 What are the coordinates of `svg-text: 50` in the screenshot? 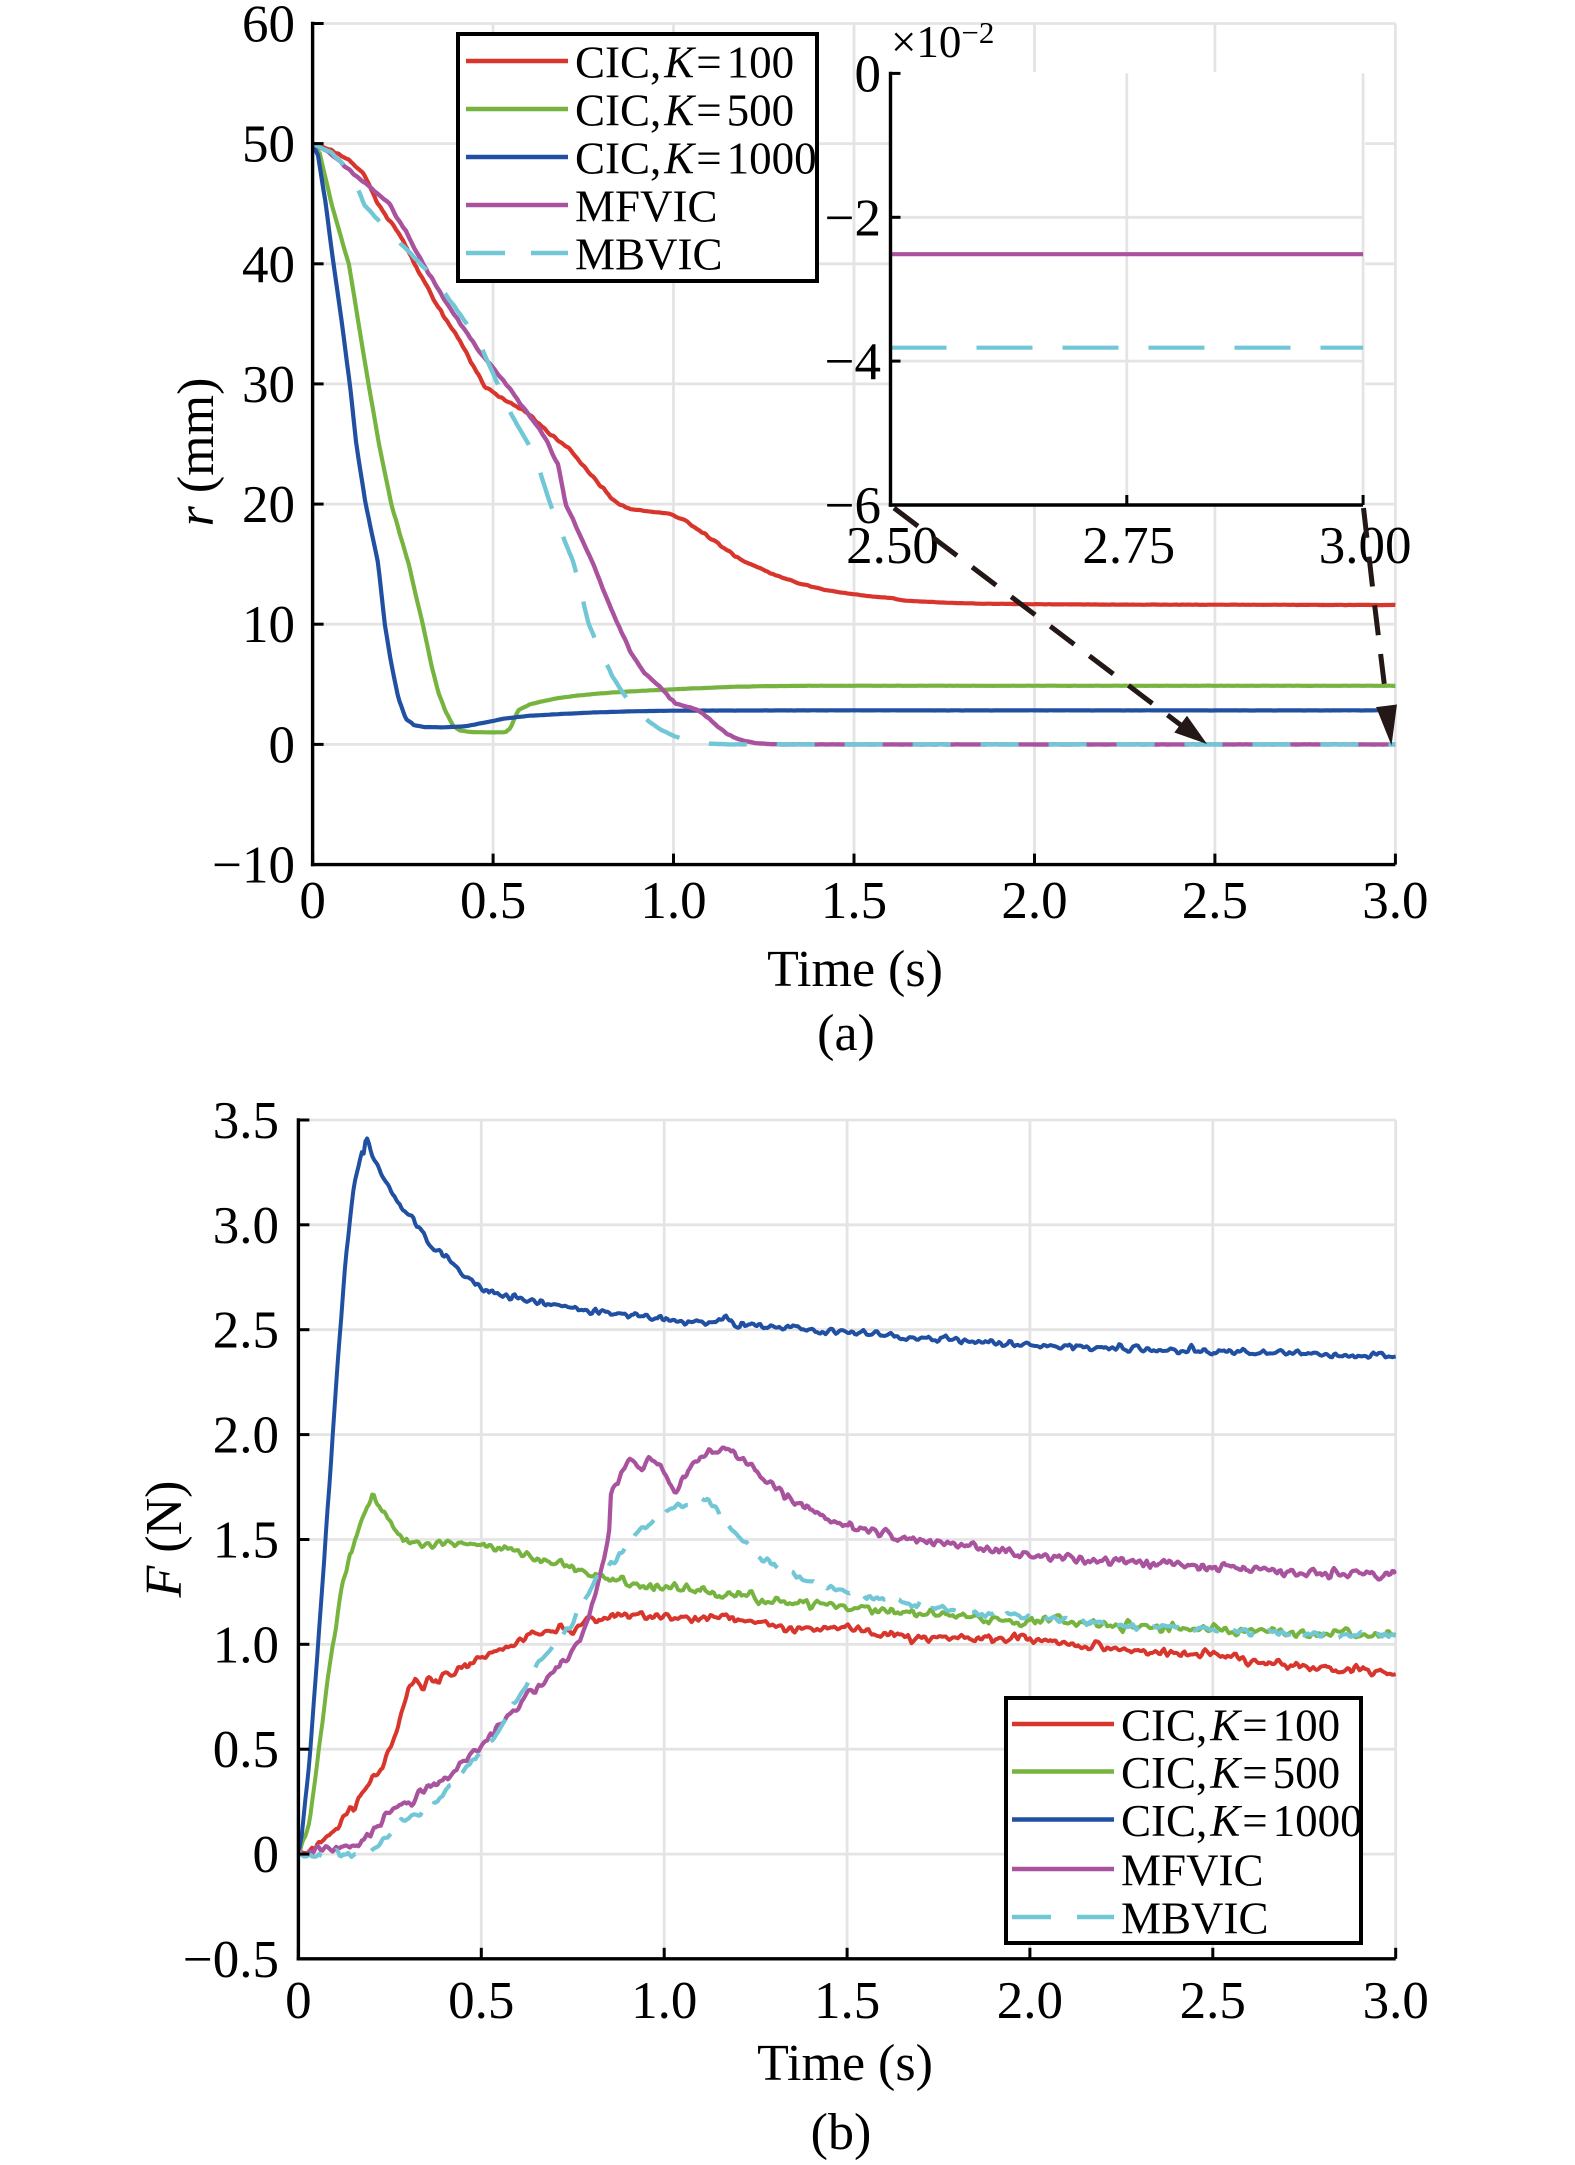 It's located at (268, 145).